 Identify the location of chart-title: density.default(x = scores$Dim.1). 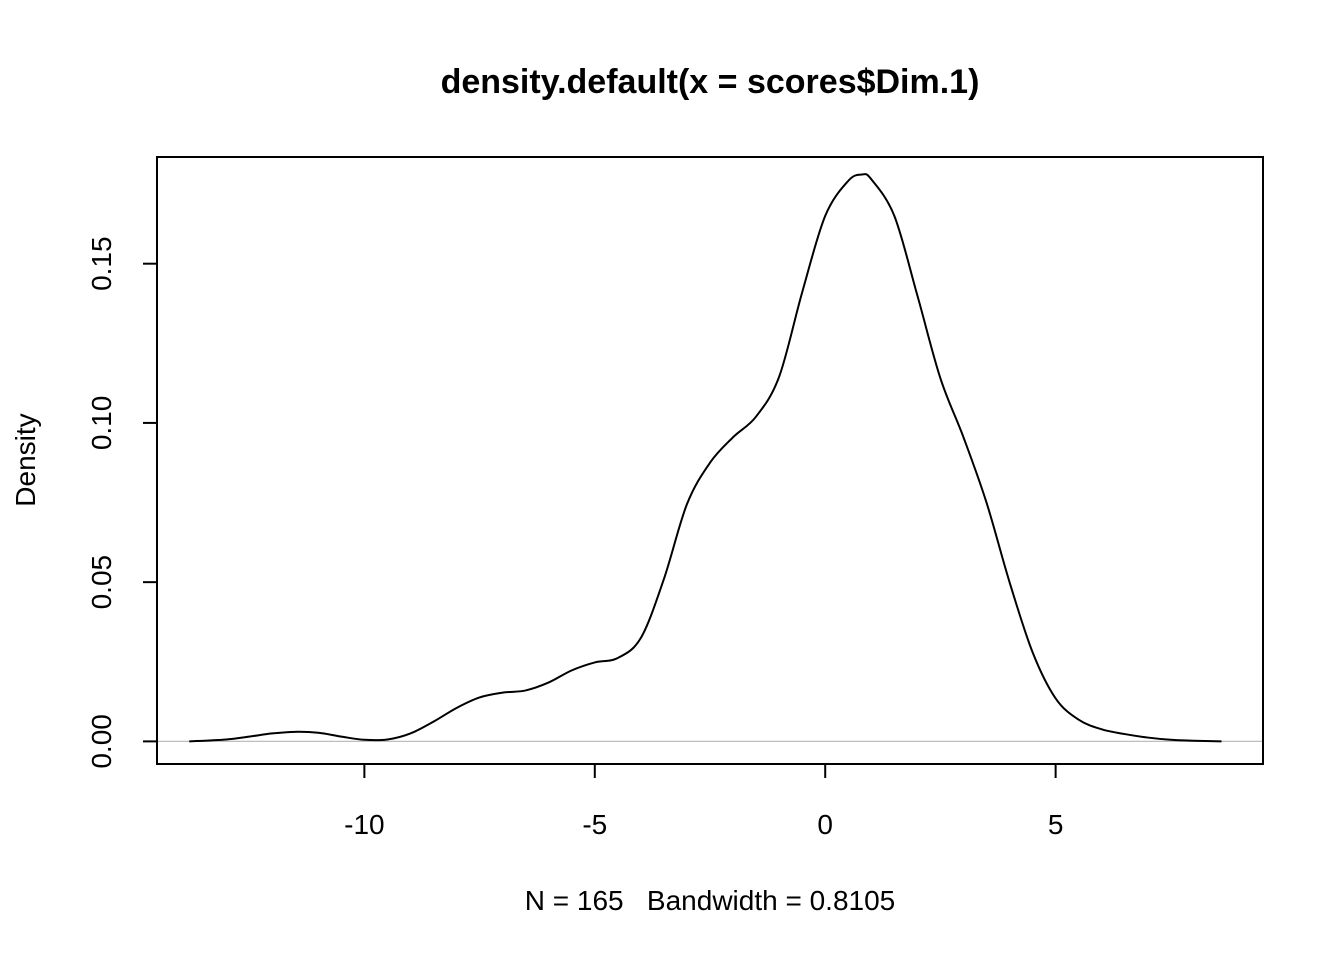
(710, 82).